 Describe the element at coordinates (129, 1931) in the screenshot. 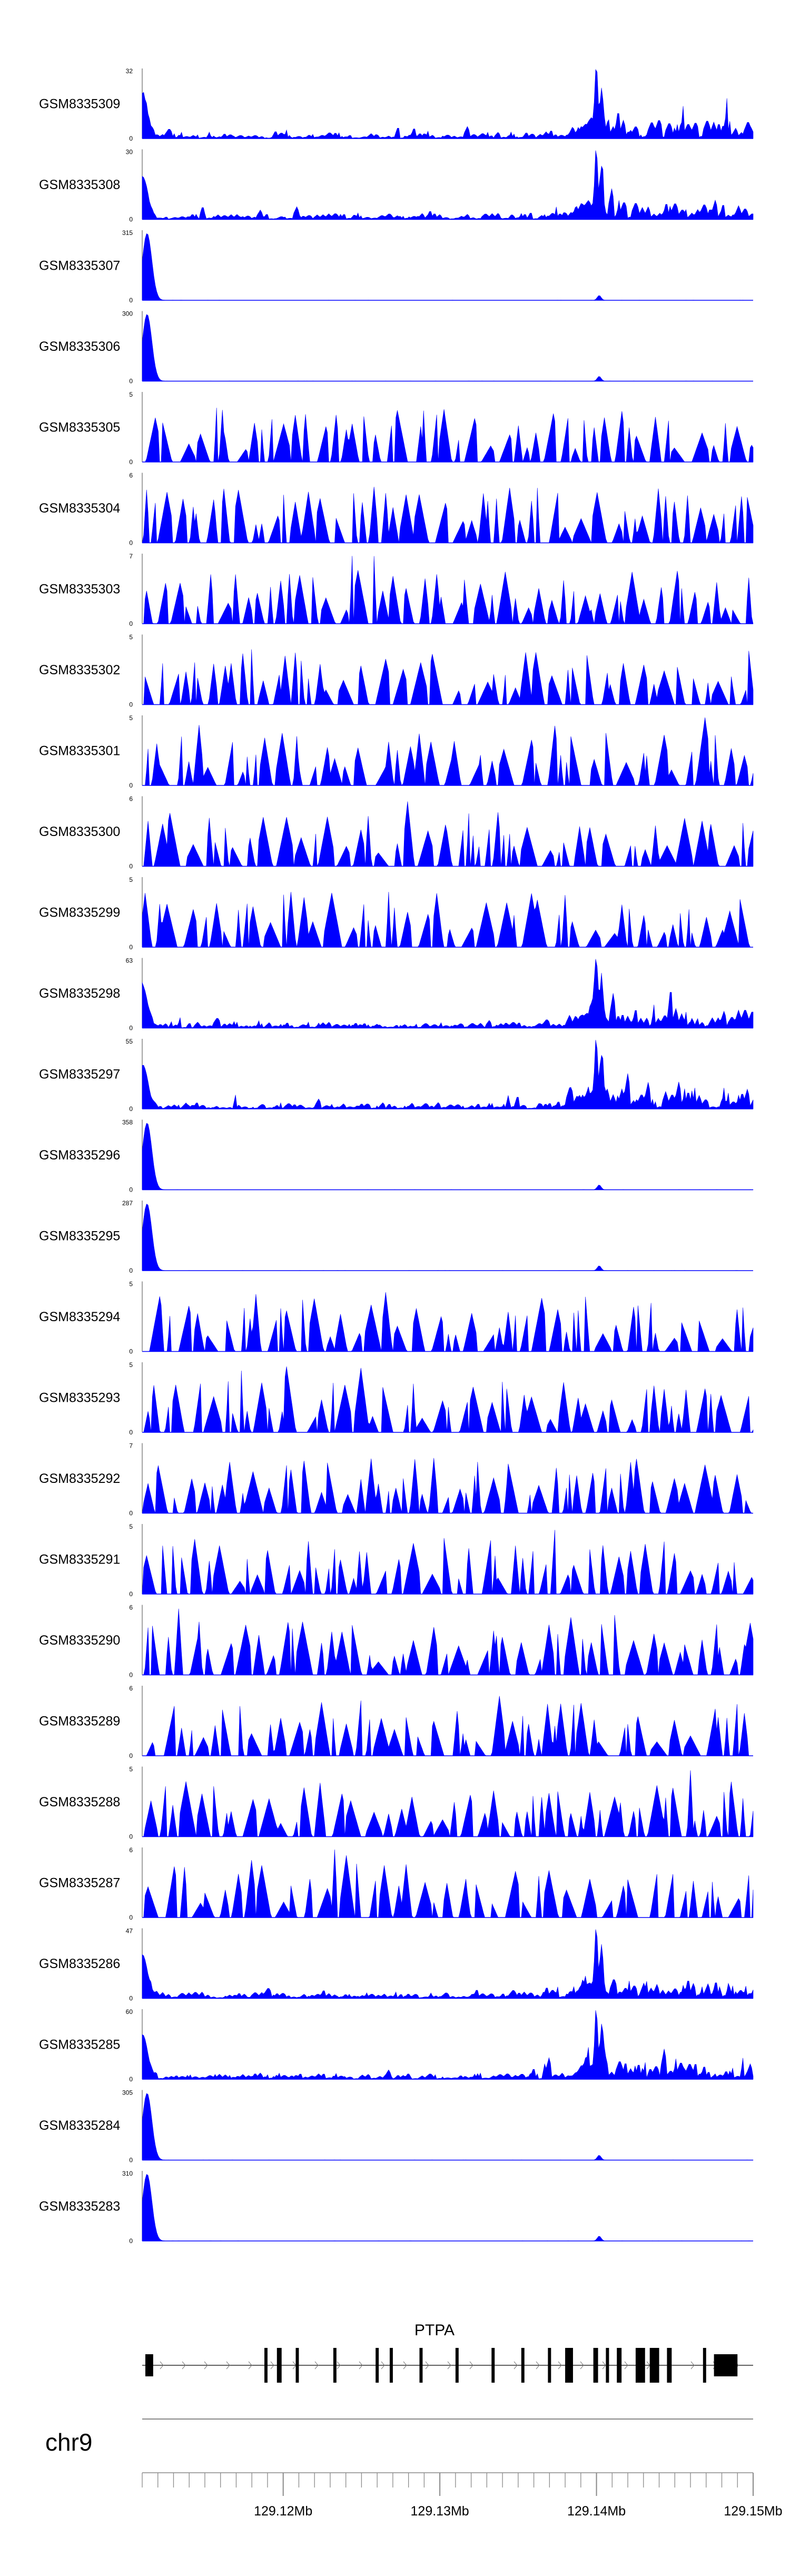

I see `y-max-label: 47` at that location.